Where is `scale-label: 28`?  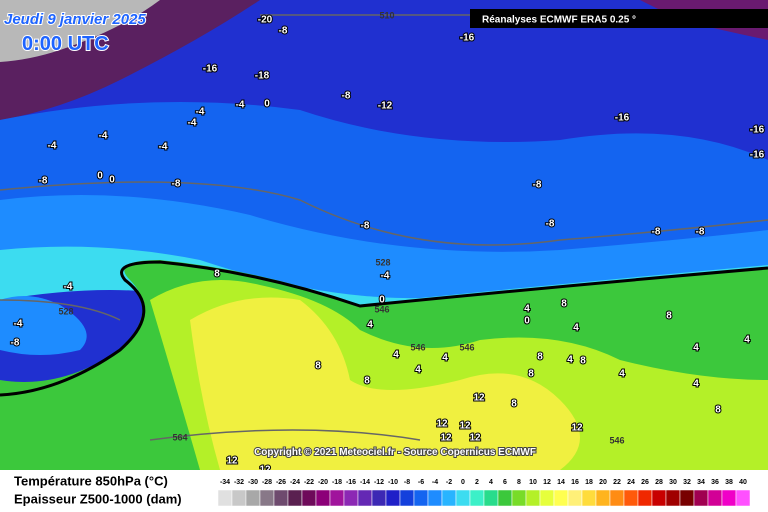 scale-label: 28 is located at coordinates (659, 482).